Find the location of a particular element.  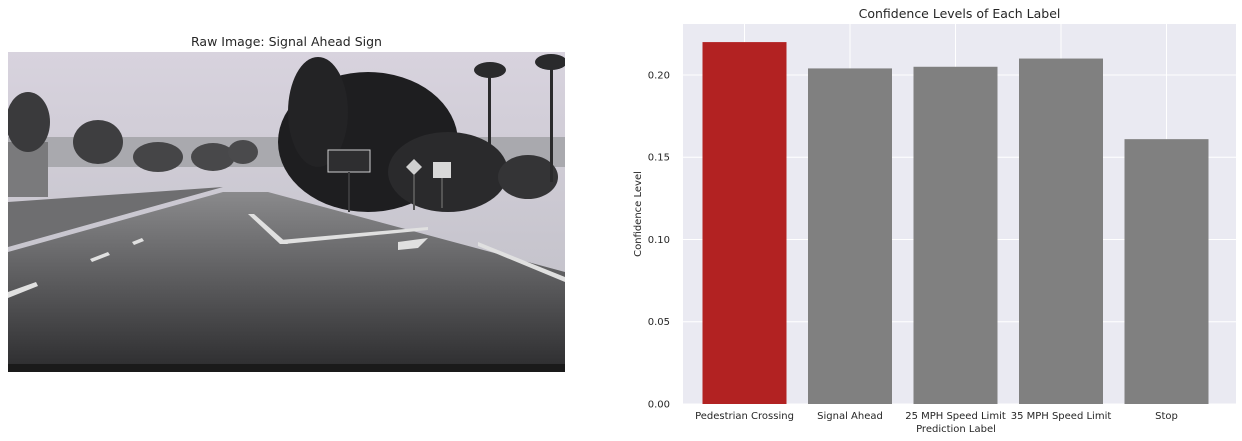

y-tick-label: 0.15 is located at coordinates (659, 158).